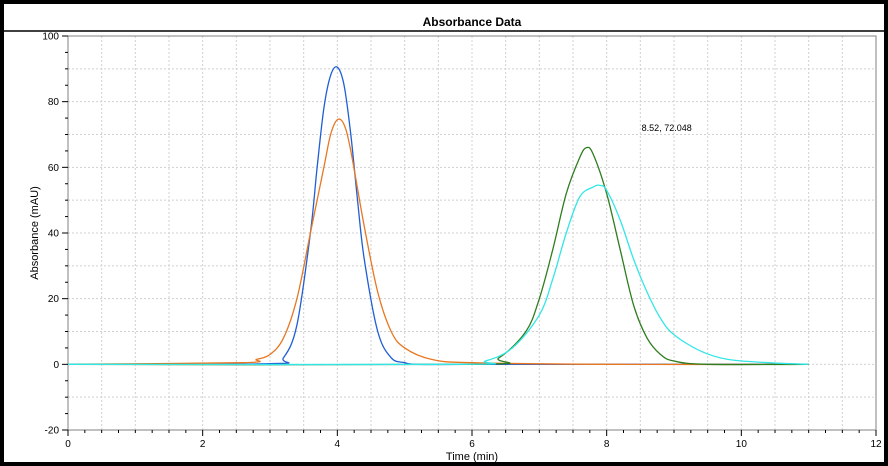  Describe the element at coordinates (876, 444) in the screenshot. I see `x-tick-label: 12` at that location.